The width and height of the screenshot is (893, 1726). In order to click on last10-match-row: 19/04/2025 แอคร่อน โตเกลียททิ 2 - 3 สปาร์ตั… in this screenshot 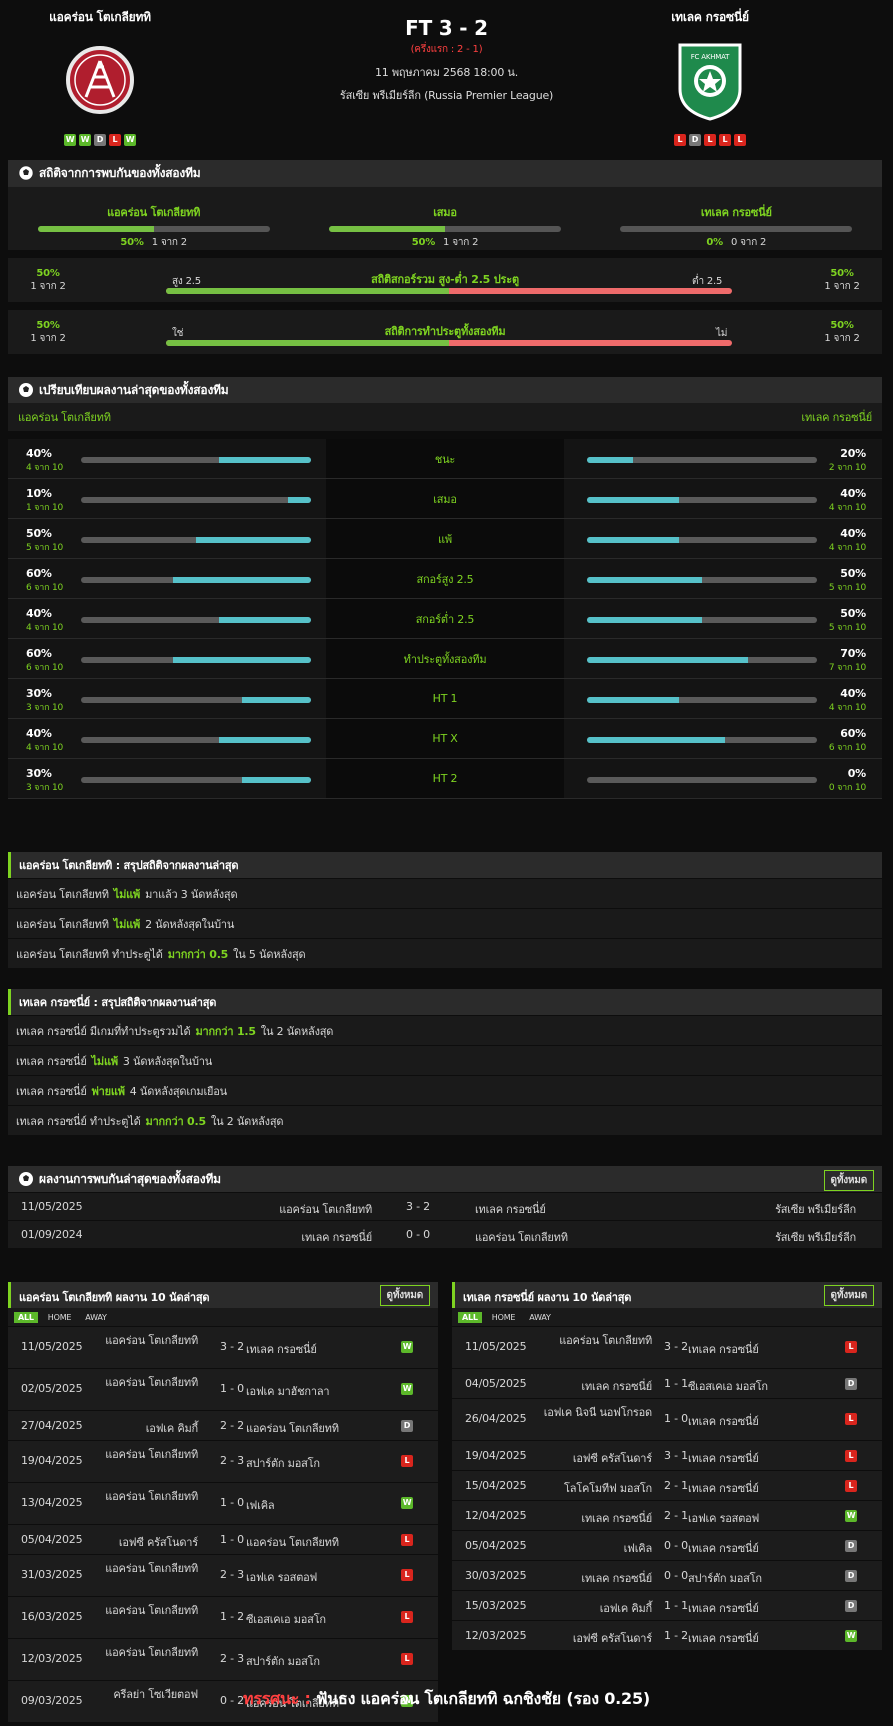, I will do `click(223, 1461)`.